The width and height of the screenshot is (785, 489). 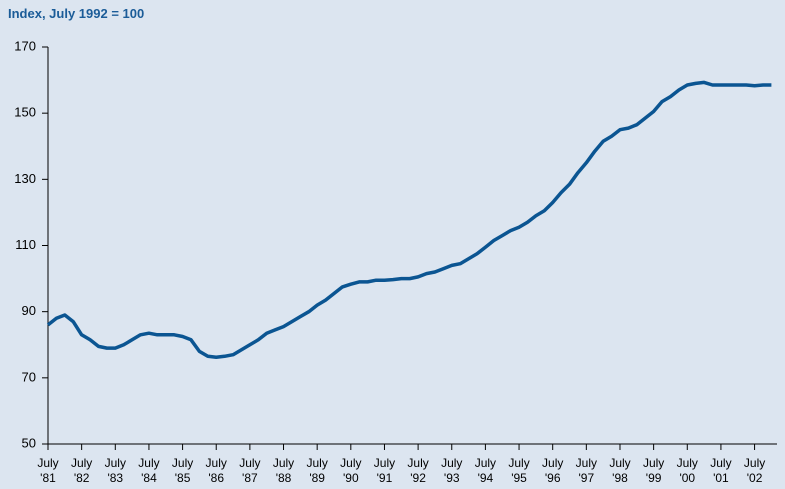 I want to click on x-tick-label: July '84, so click(x=149, y=470).